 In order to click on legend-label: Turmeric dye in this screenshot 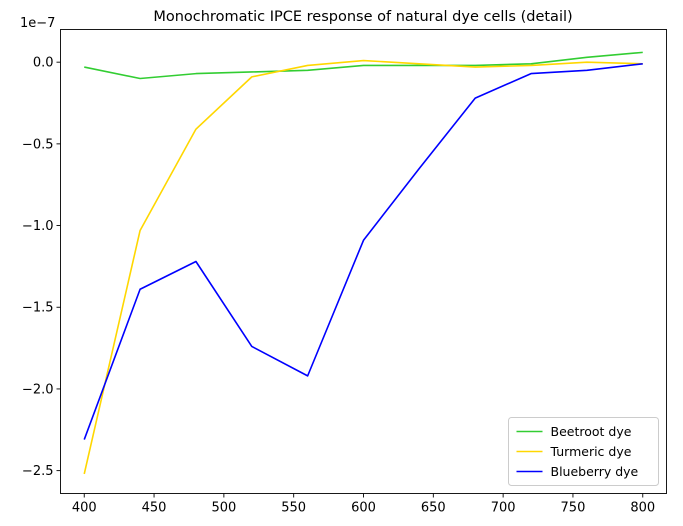, I will do `click(591, 451)`.